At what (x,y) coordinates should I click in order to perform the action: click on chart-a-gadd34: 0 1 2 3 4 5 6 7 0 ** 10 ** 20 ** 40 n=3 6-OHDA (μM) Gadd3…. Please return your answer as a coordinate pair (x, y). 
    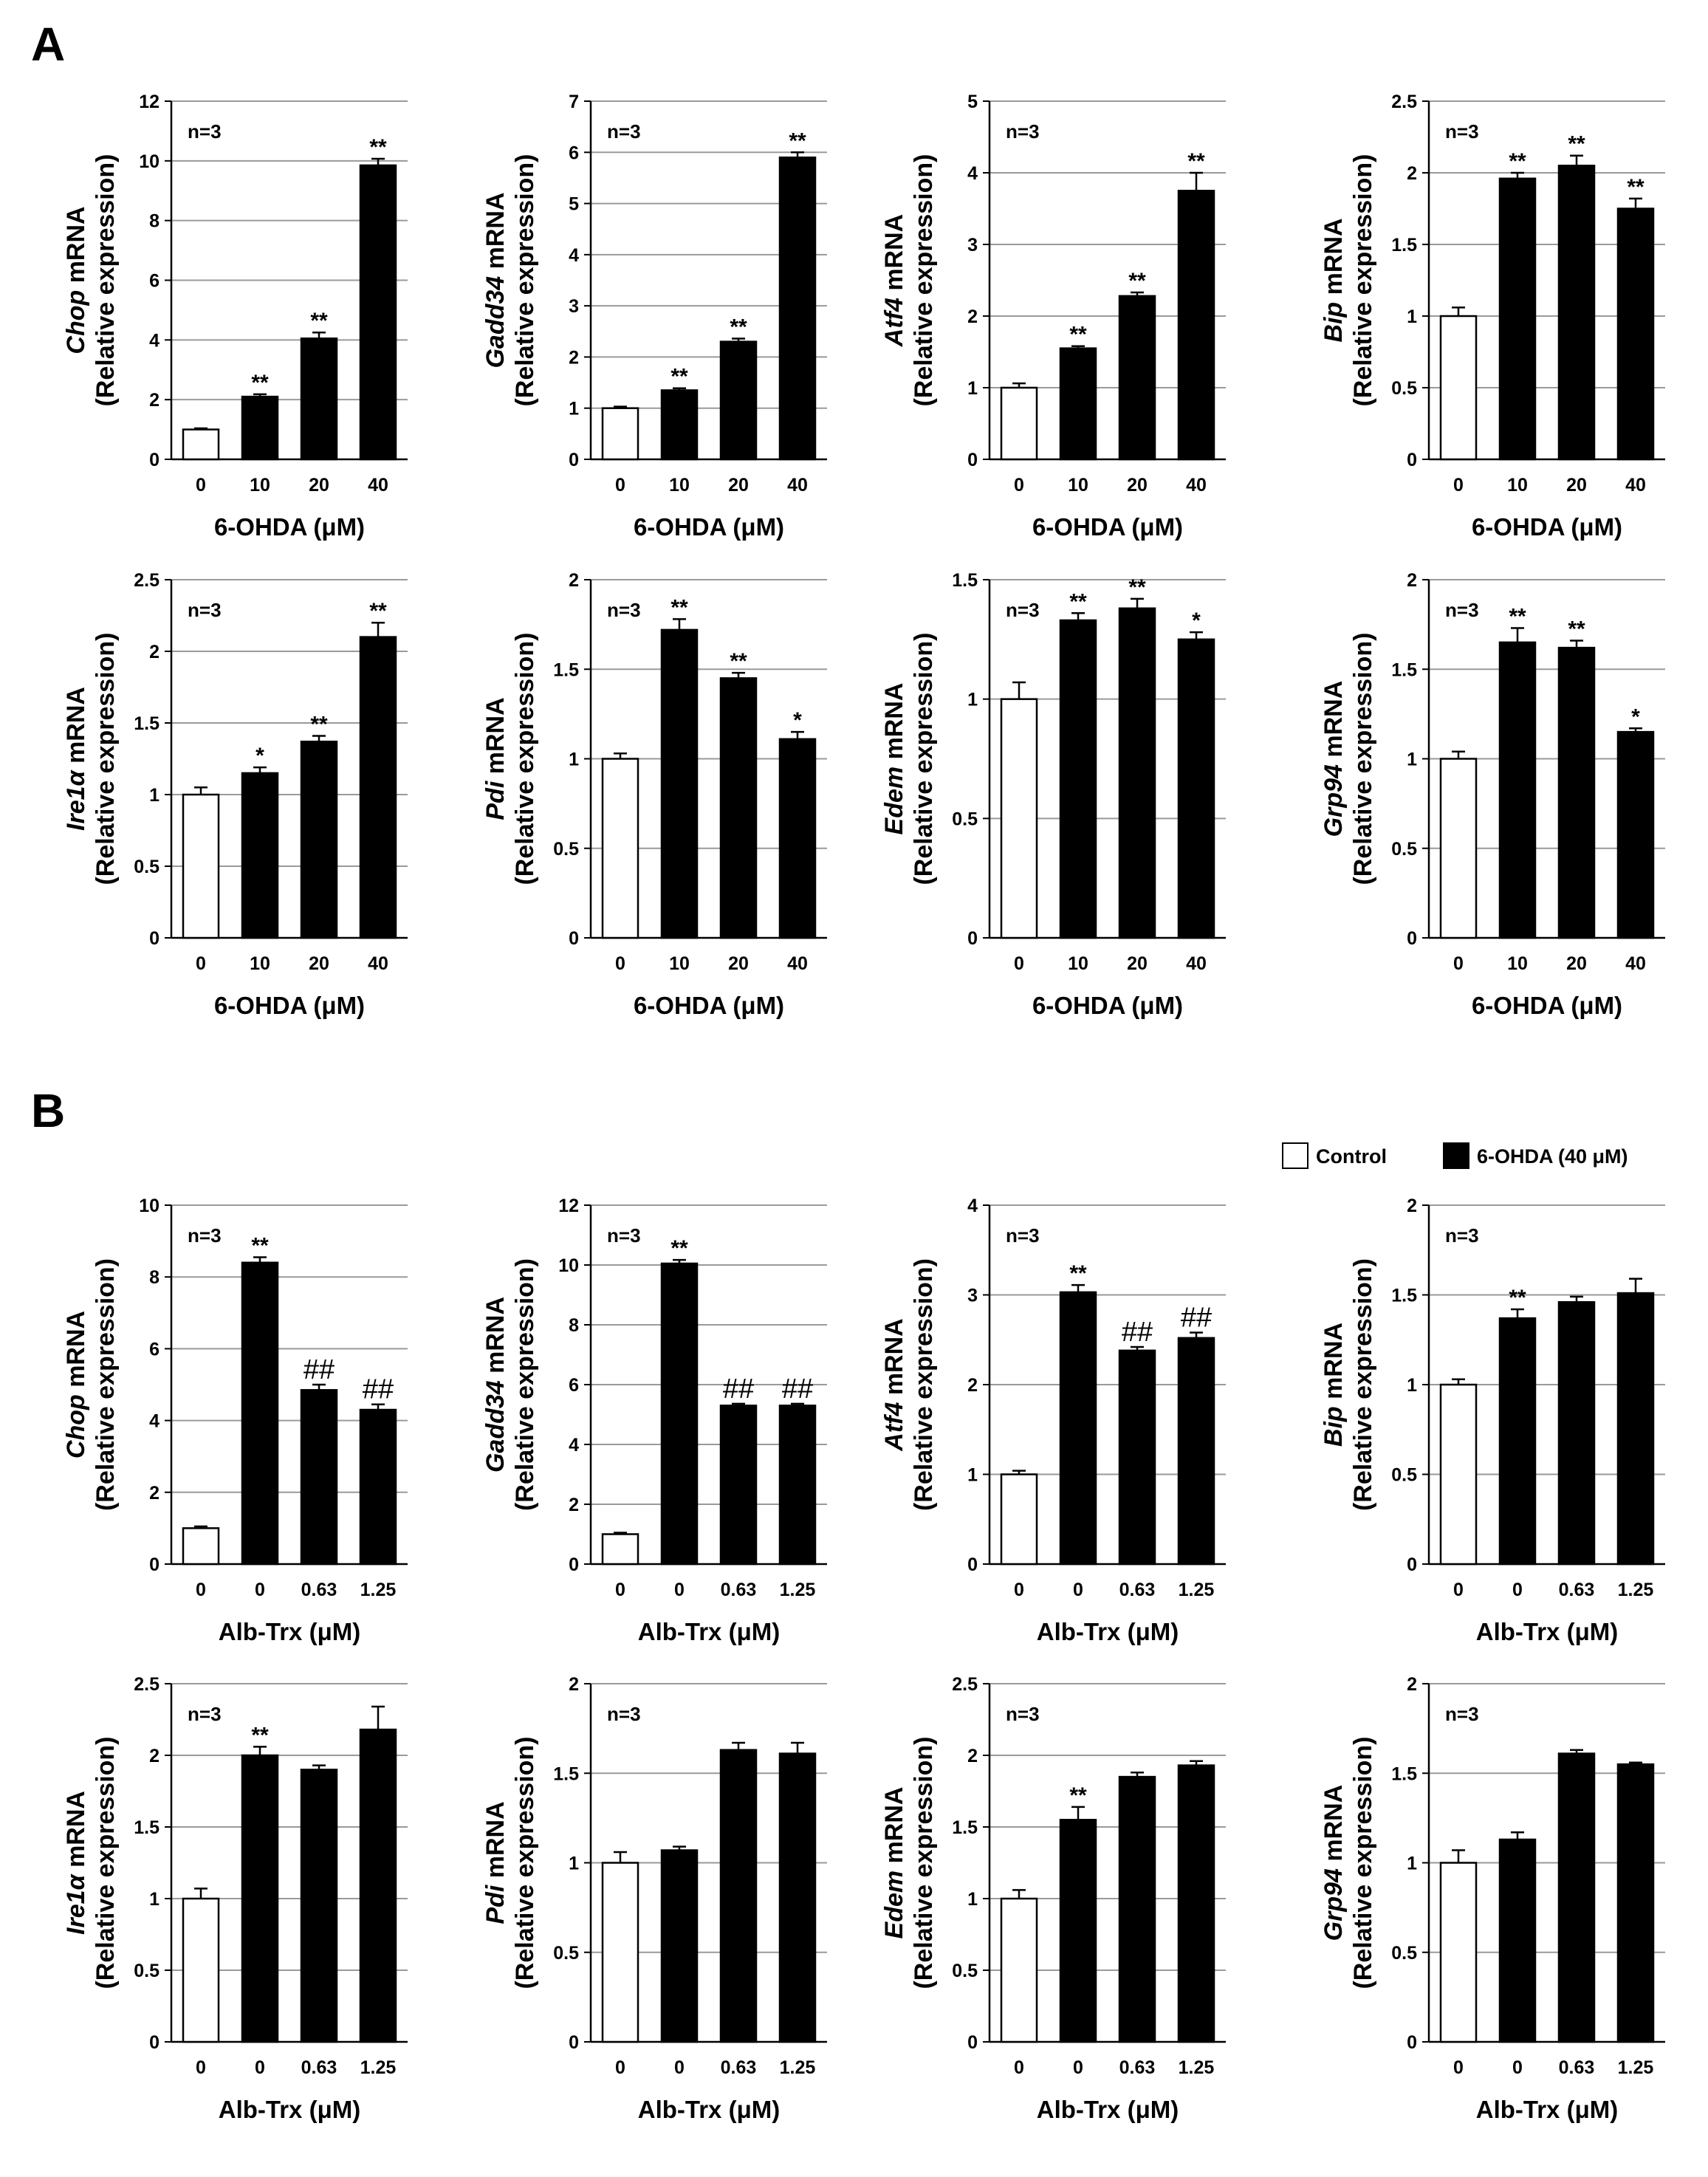
    Looking at the image, I should click on (654, 316).